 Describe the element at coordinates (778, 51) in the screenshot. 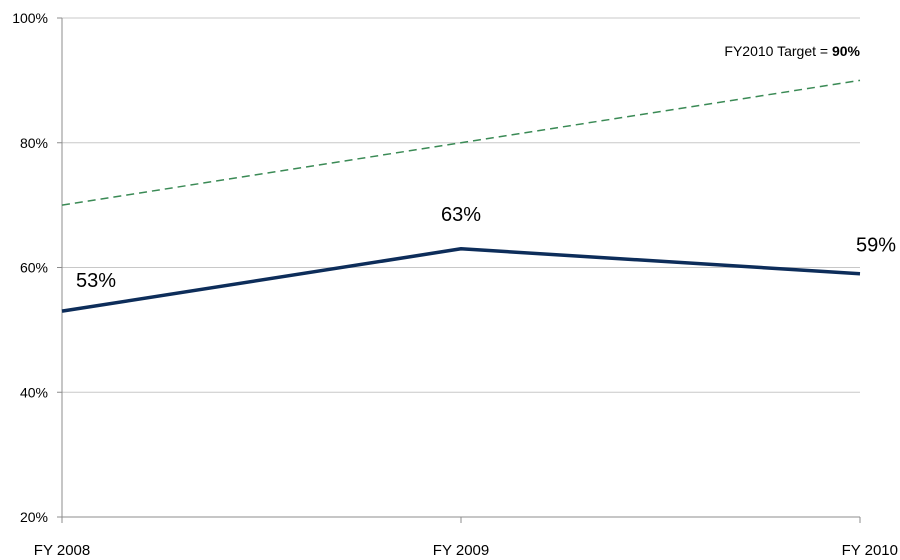

I see `target-annotation-text: FY2010 Target =` at that location.